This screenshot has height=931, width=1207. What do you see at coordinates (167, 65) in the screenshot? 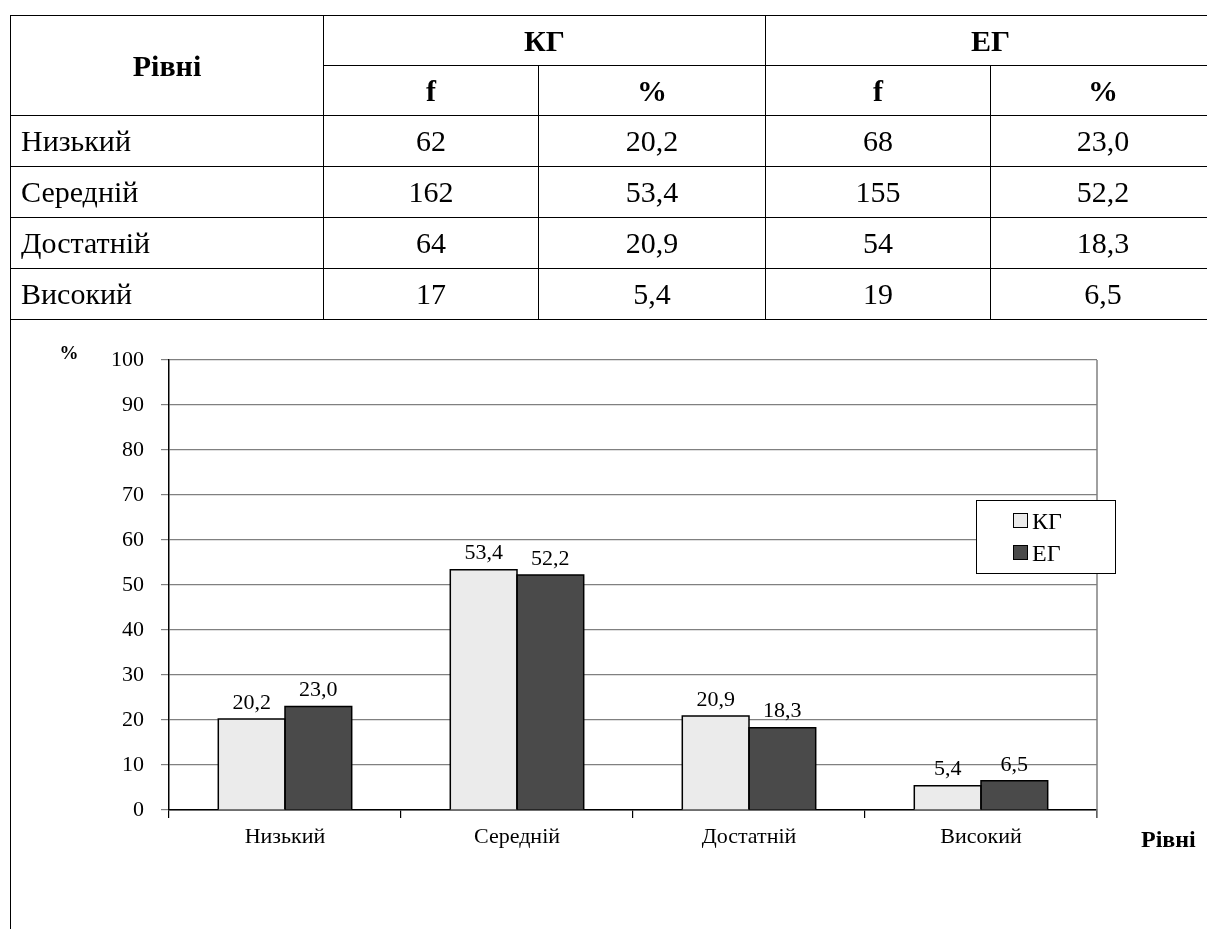
I see `text: Рівні` at bounding box center [167, 65].